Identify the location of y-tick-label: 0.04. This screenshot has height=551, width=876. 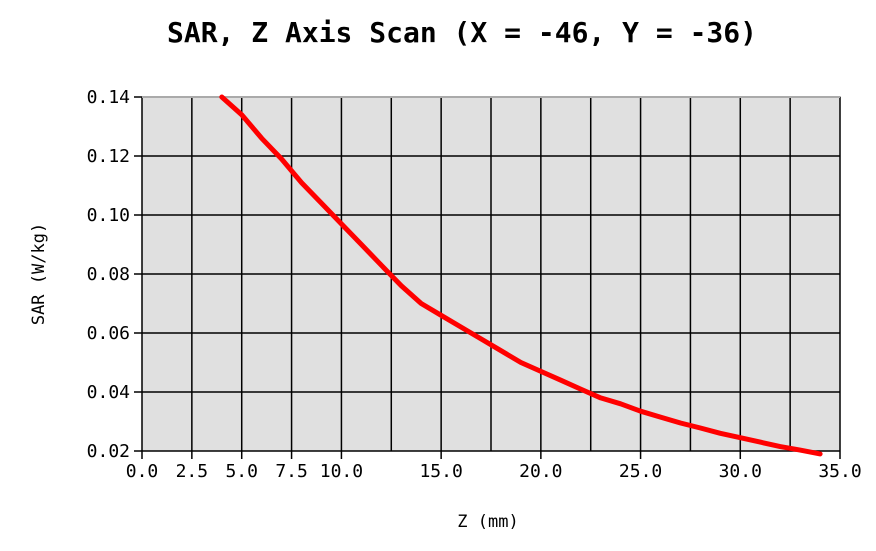
(108, 392).